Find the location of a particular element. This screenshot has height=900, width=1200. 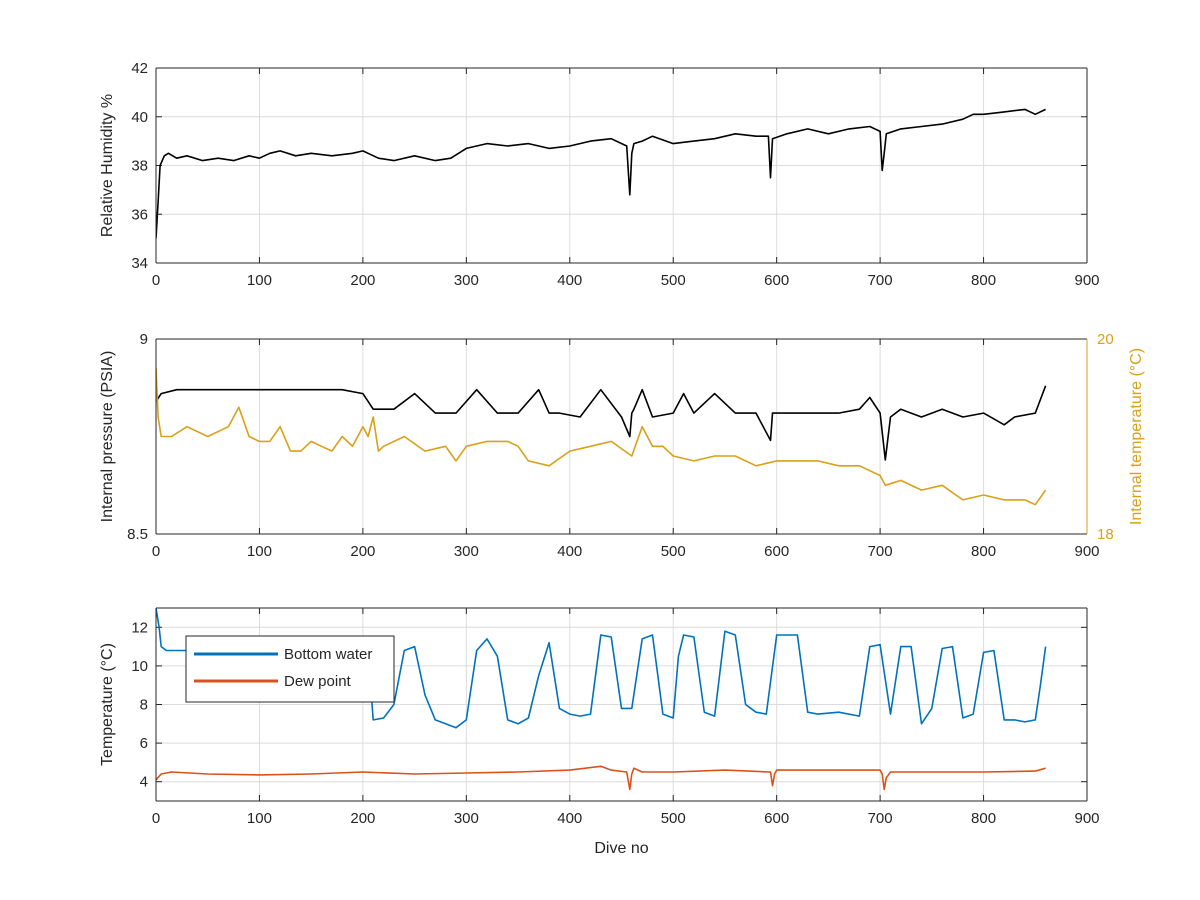

y-axis-label: Temperature (°C) is located at coordinates (107, 704).